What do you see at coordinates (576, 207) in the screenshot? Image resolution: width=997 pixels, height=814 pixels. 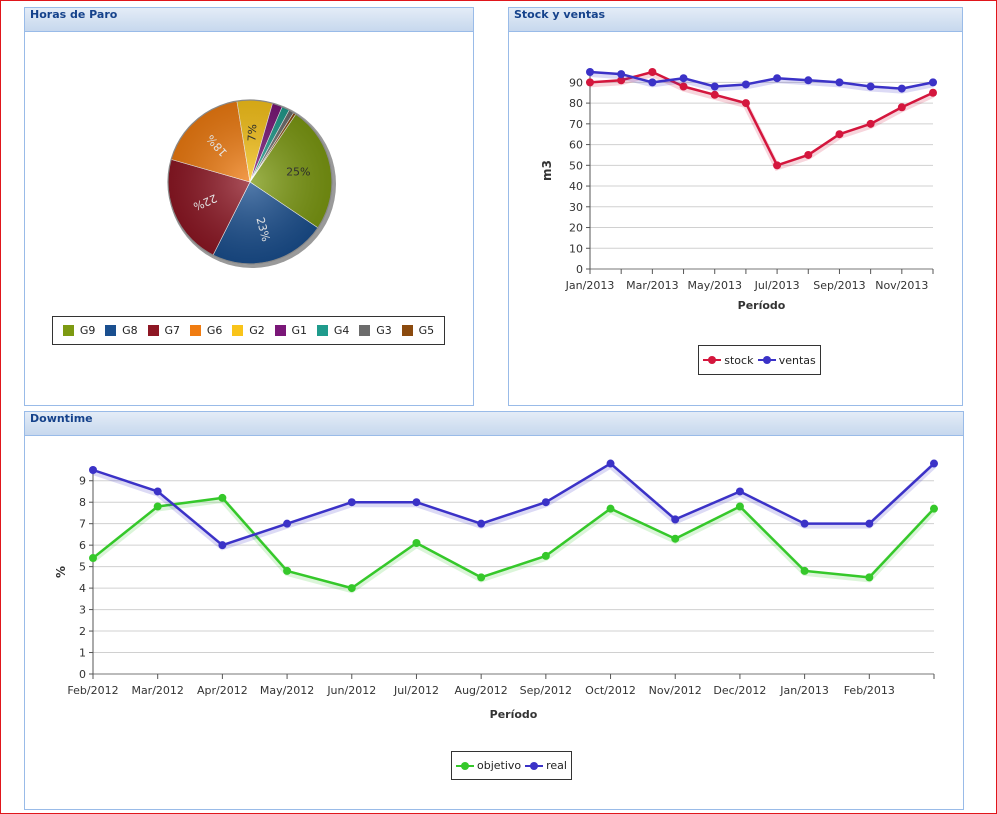 I see `stock-ytick-label: 30` at bounding box center [576, 207].